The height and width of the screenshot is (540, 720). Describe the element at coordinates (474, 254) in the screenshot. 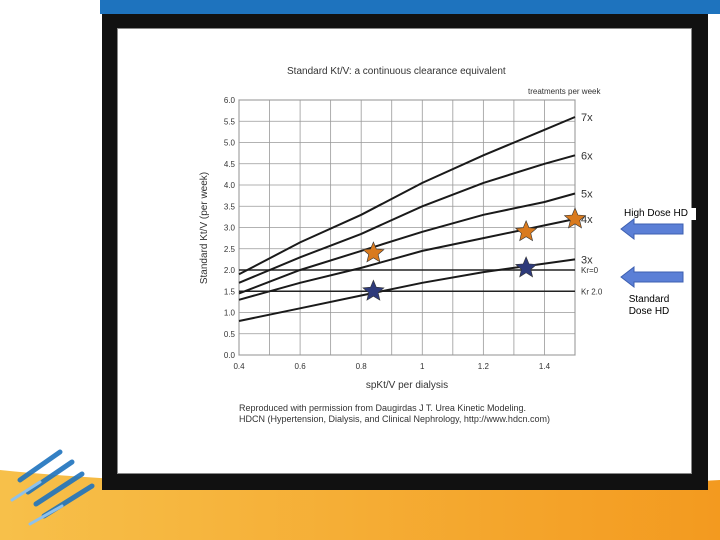

I see `markers` at that location.